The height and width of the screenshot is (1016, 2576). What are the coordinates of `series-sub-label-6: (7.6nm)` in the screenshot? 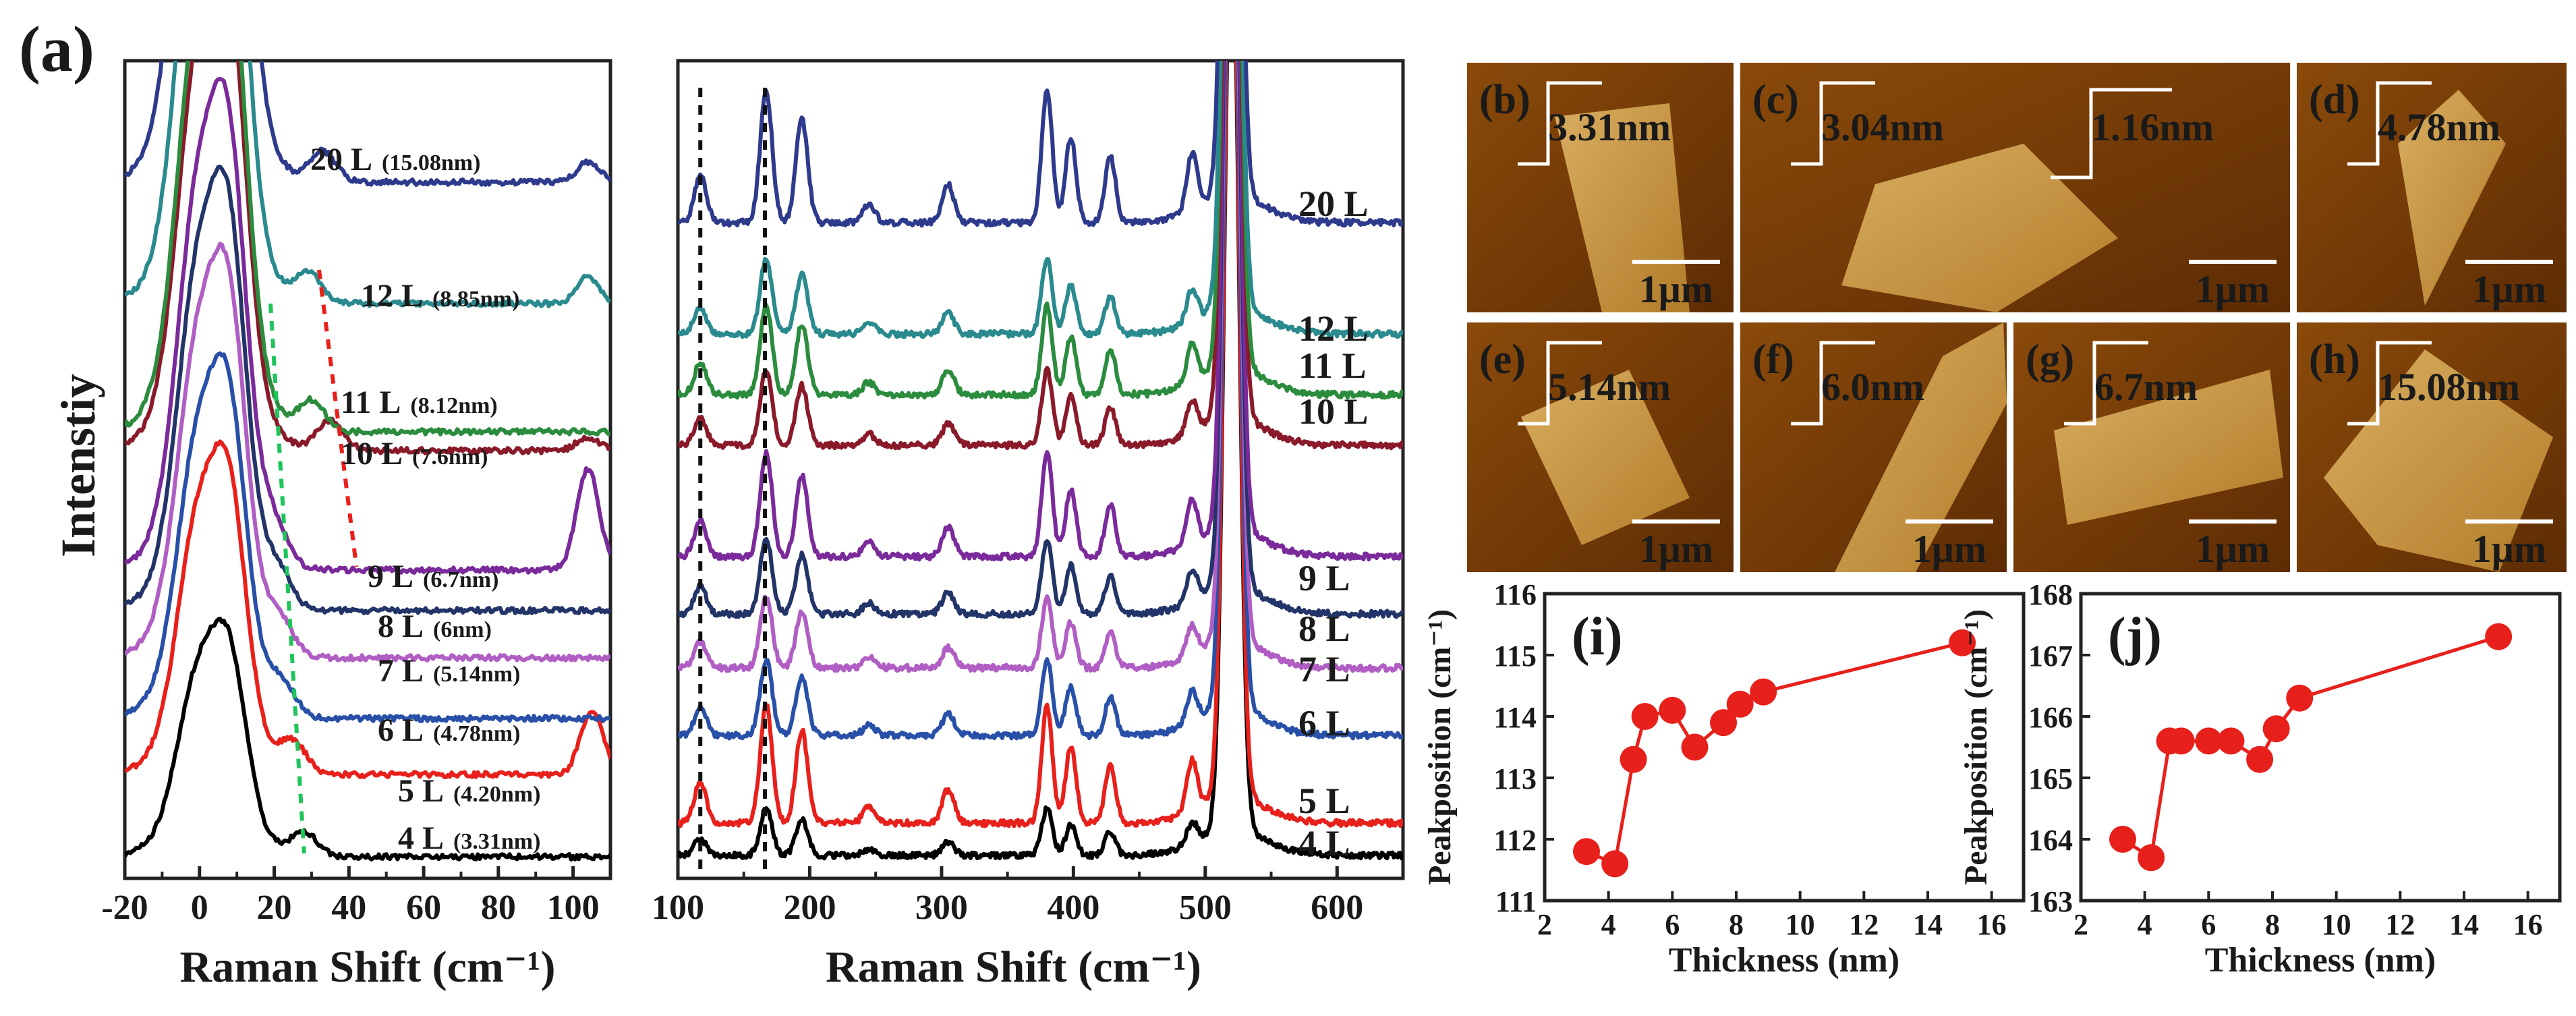 It's located at (450, 457).